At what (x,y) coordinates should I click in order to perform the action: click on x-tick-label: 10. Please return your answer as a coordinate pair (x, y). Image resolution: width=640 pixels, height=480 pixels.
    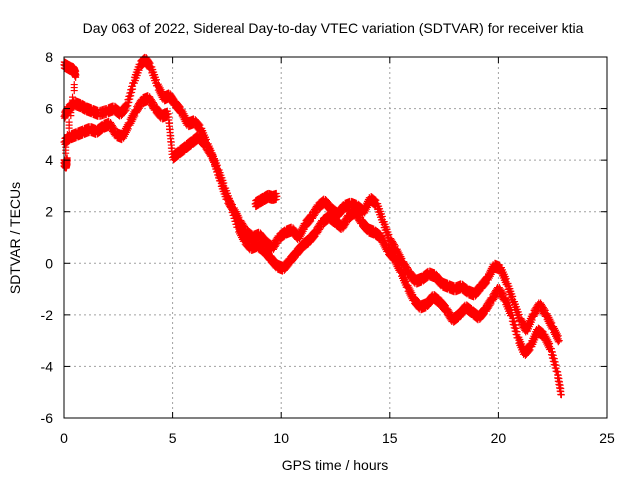
    Looking at the image, I should click on (281, 438).